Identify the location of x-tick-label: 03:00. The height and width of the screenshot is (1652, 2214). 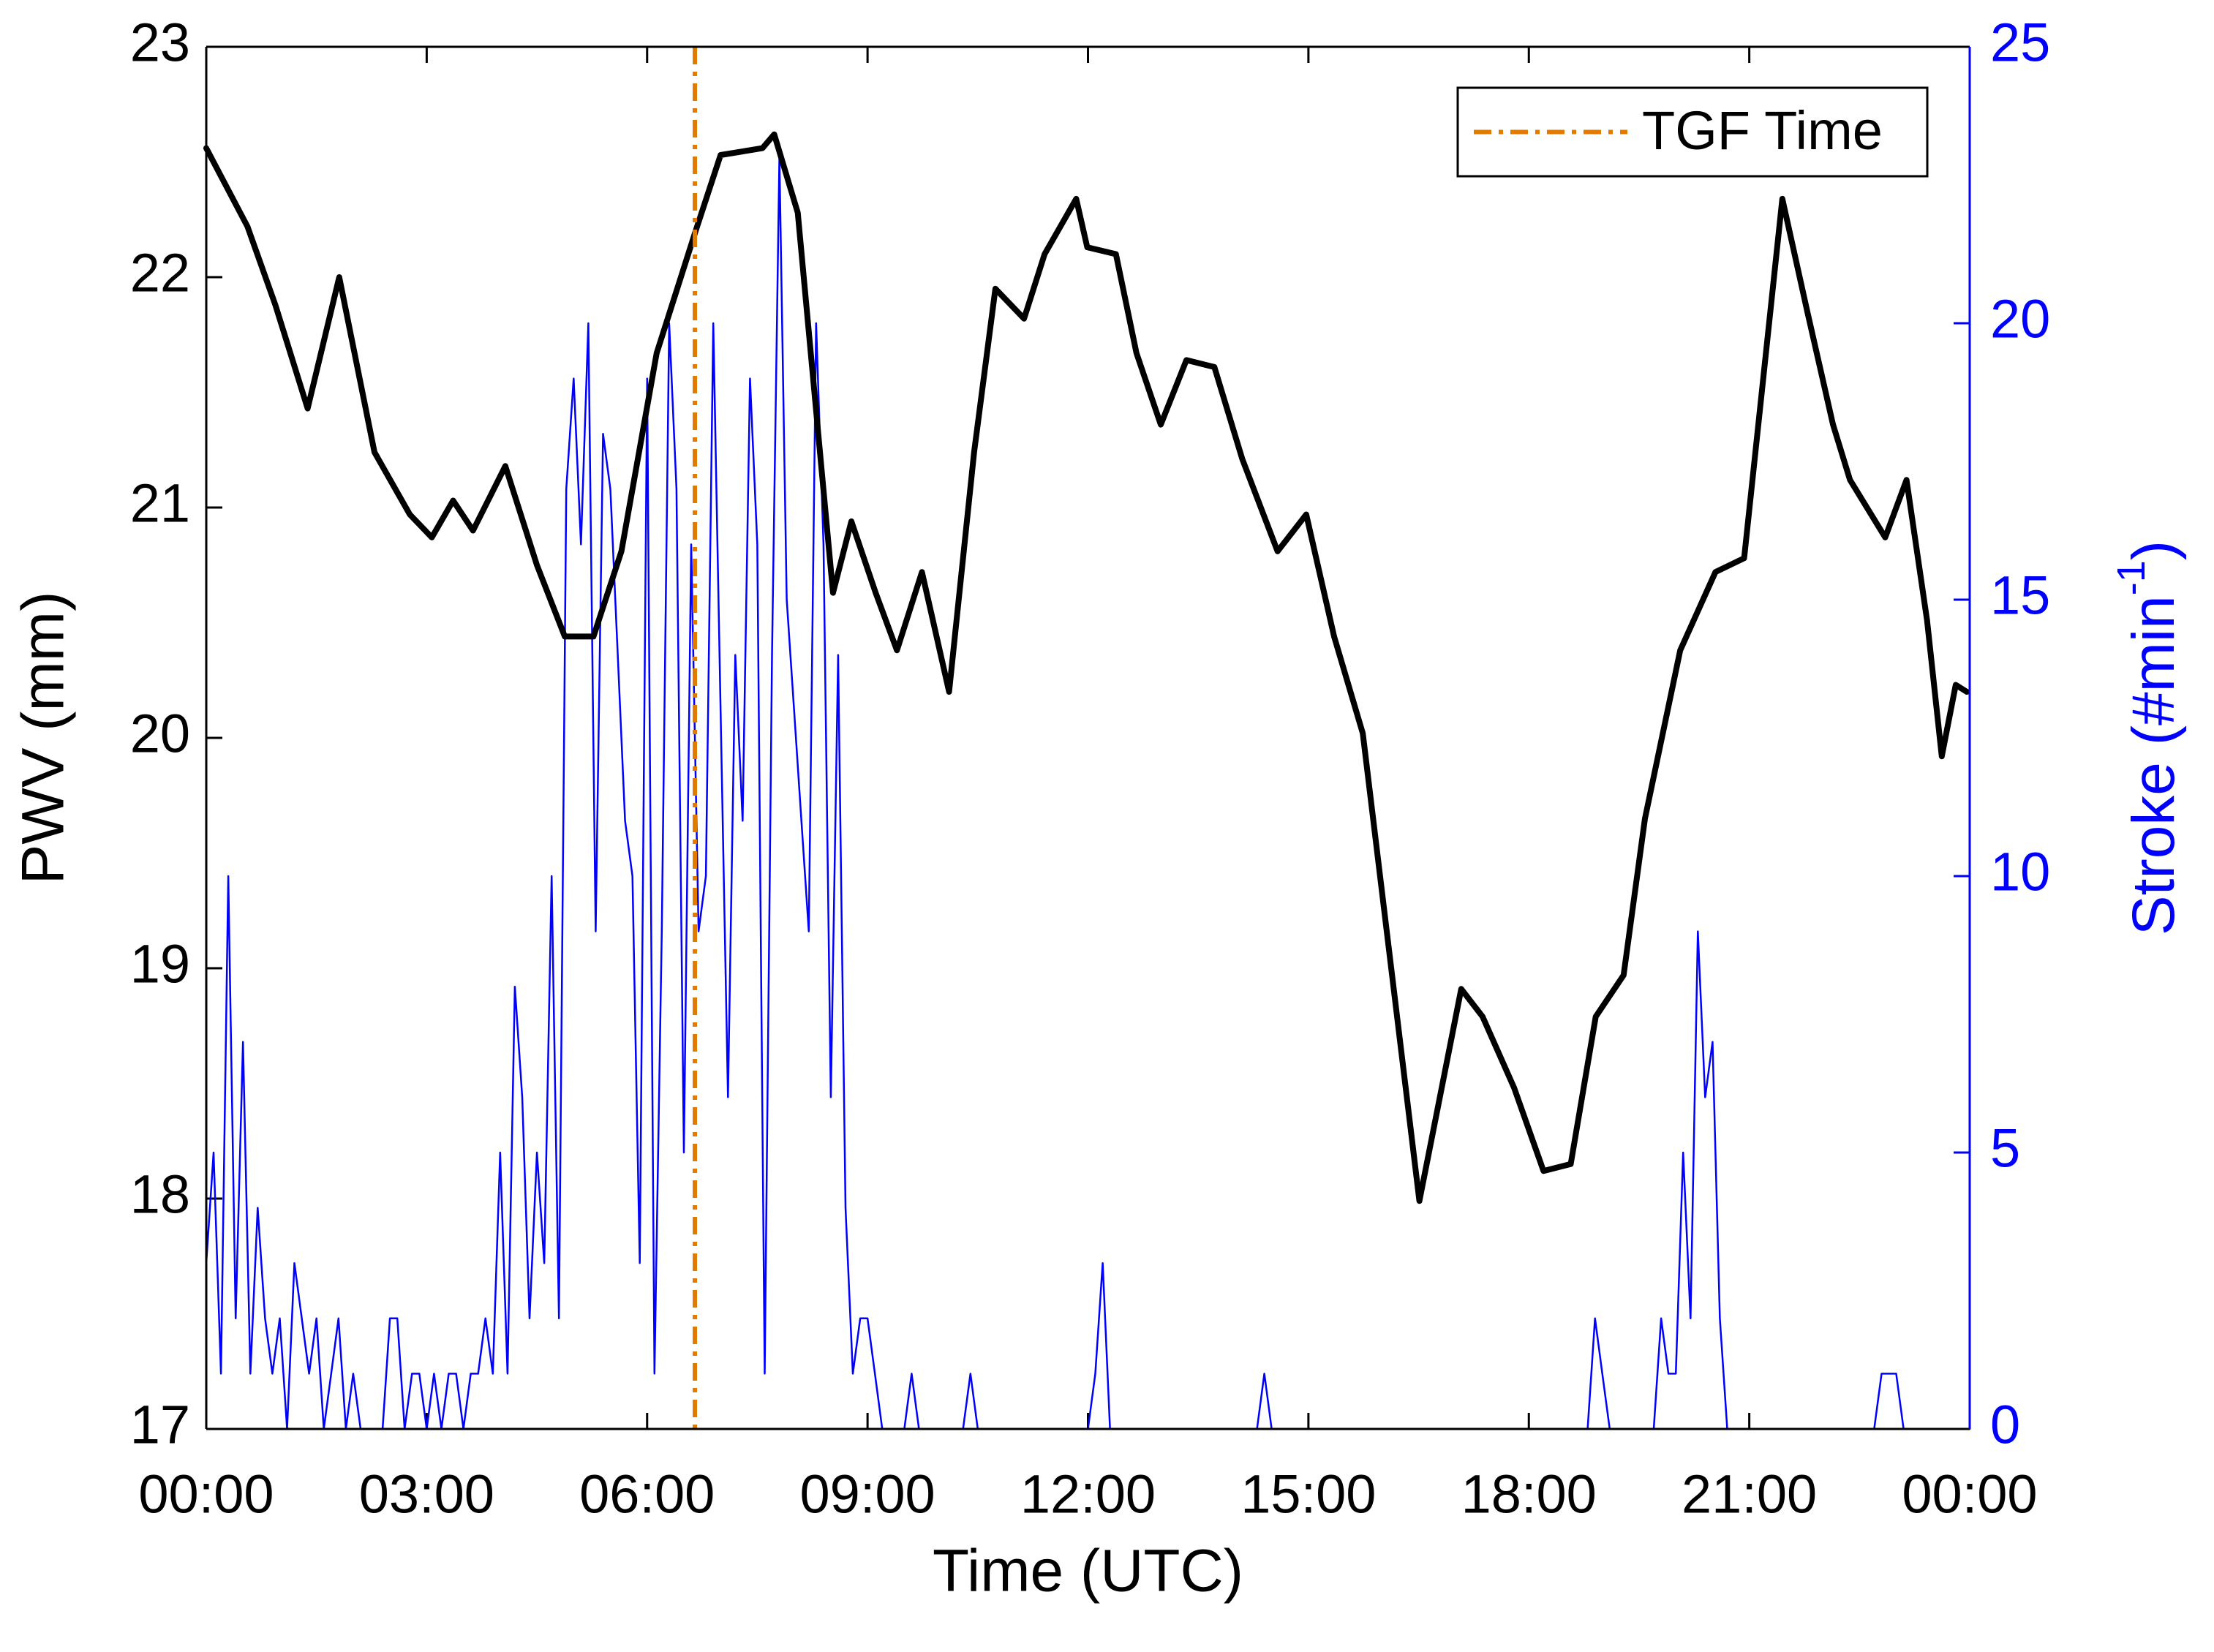
(427, 1494).